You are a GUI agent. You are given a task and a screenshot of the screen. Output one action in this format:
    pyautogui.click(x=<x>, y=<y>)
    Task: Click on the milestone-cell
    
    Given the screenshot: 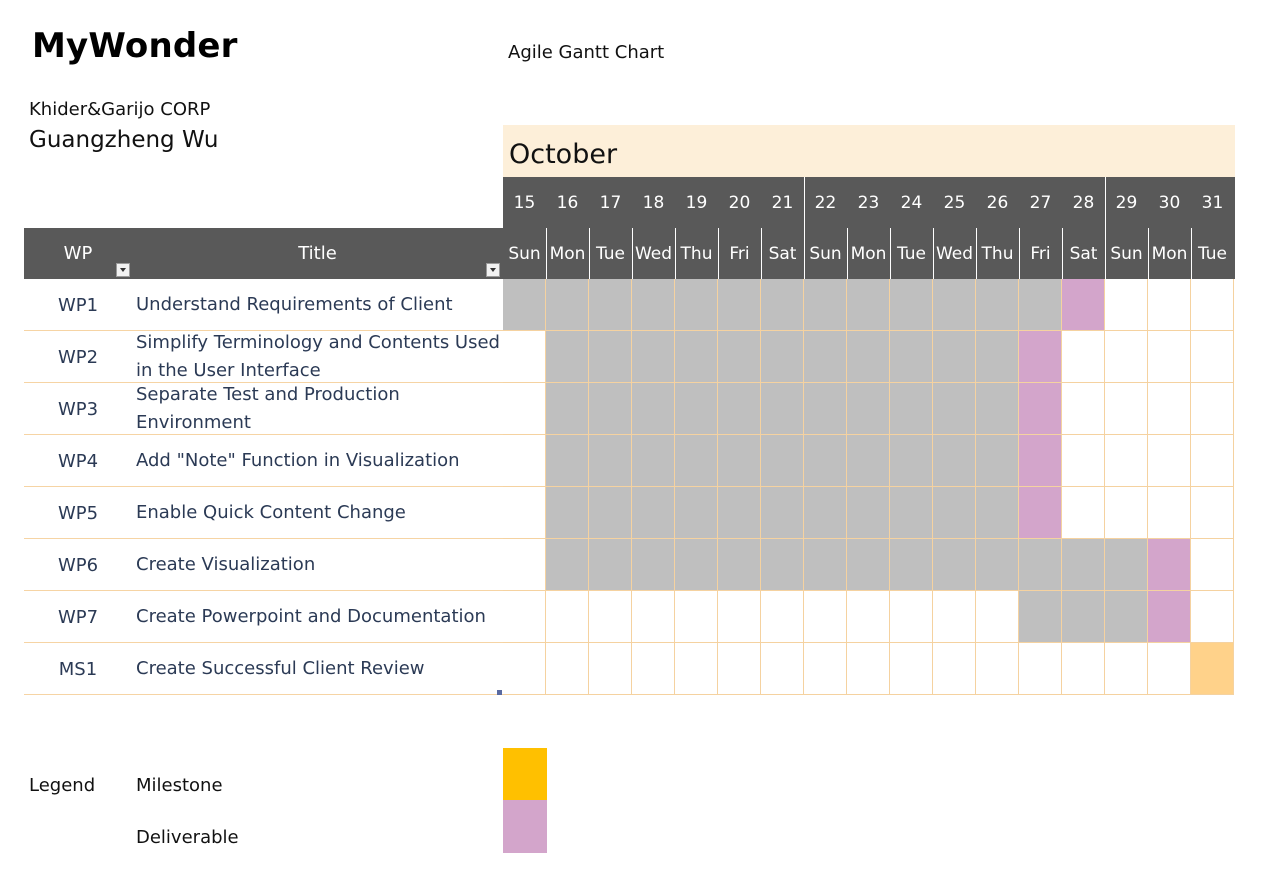 What is the action you would take?
    pyautogui.click(x=1212, y=669)
    